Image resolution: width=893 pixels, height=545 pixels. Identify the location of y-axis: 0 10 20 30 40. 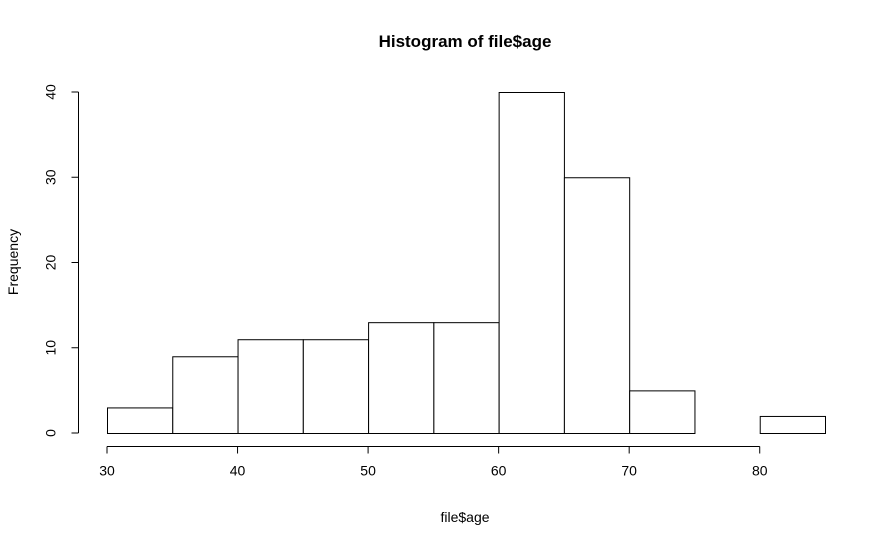
(61, 260).